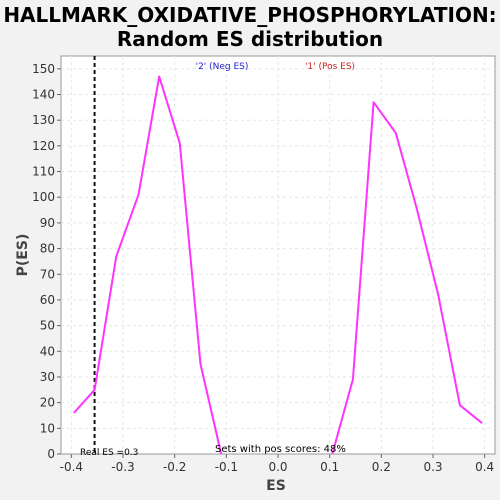  What do you see at coordinates (174, 467) in the screenshot?
I see `x-tick-label: -0.2` at bounding box center [174, 467].